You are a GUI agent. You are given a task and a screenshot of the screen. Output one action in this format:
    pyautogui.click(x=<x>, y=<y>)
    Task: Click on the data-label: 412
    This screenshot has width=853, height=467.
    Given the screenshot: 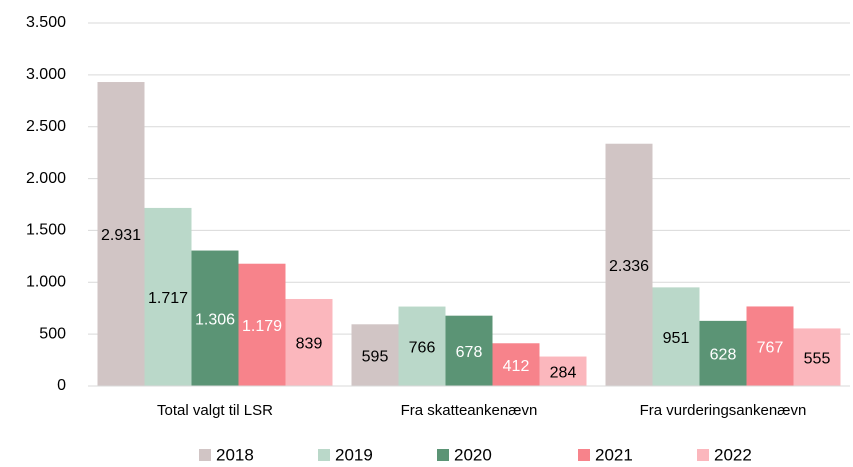 What is the action you would take?
    pyautogui.click(x=516, y=366)
    